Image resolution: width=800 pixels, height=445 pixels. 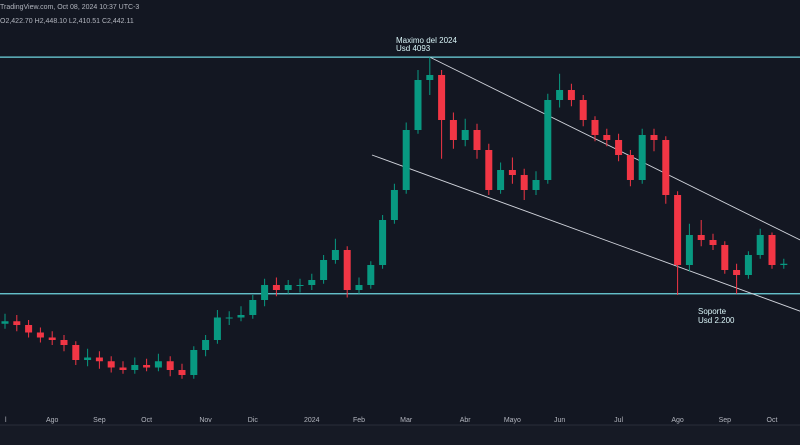 What do you see at coordinates (205, 420) in the screenshot?
I see `x-tick-label: Nov` at bounding box center [205, 420].